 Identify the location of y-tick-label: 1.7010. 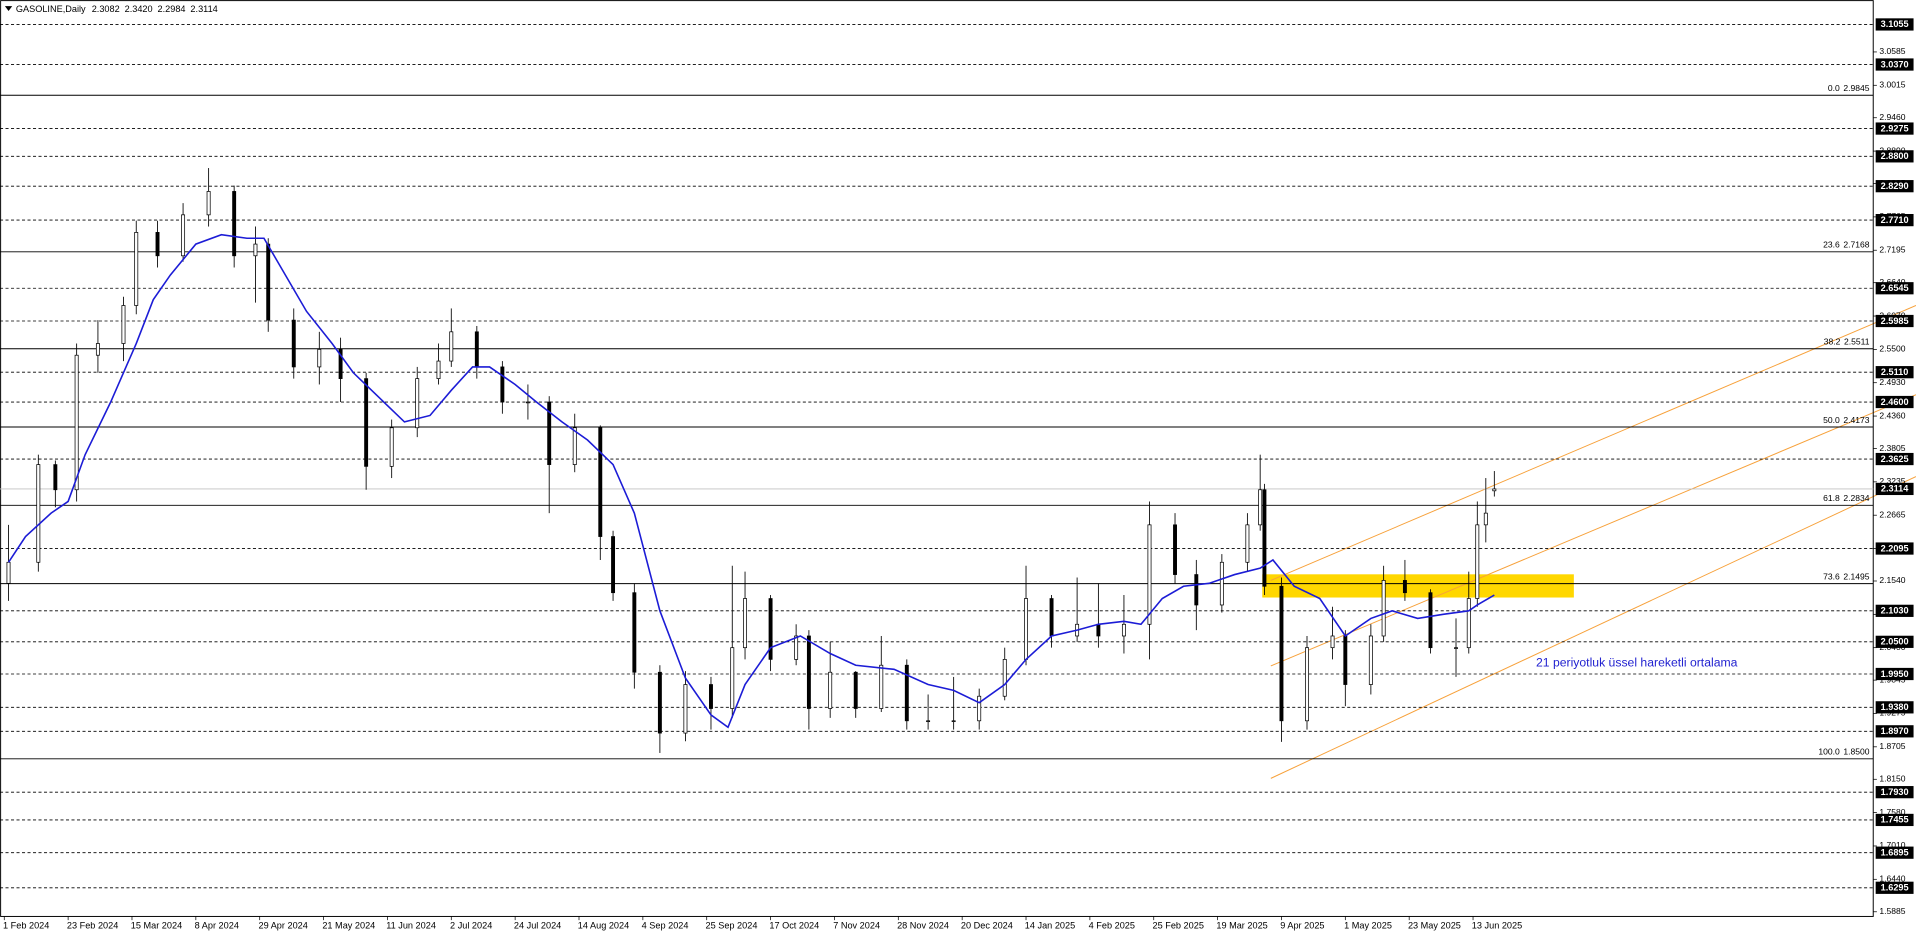
(1892, 845).